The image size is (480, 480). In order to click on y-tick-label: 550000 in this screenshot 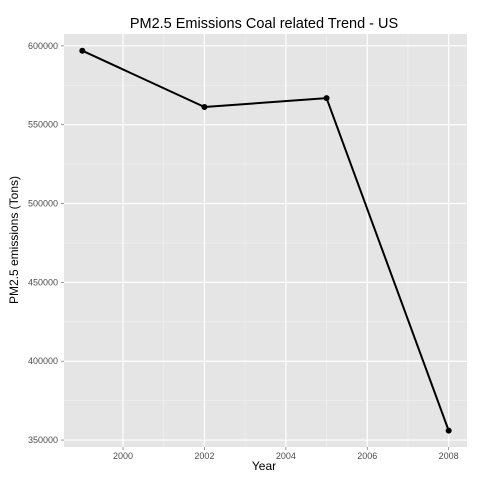, I will do `click(43, 125)`.